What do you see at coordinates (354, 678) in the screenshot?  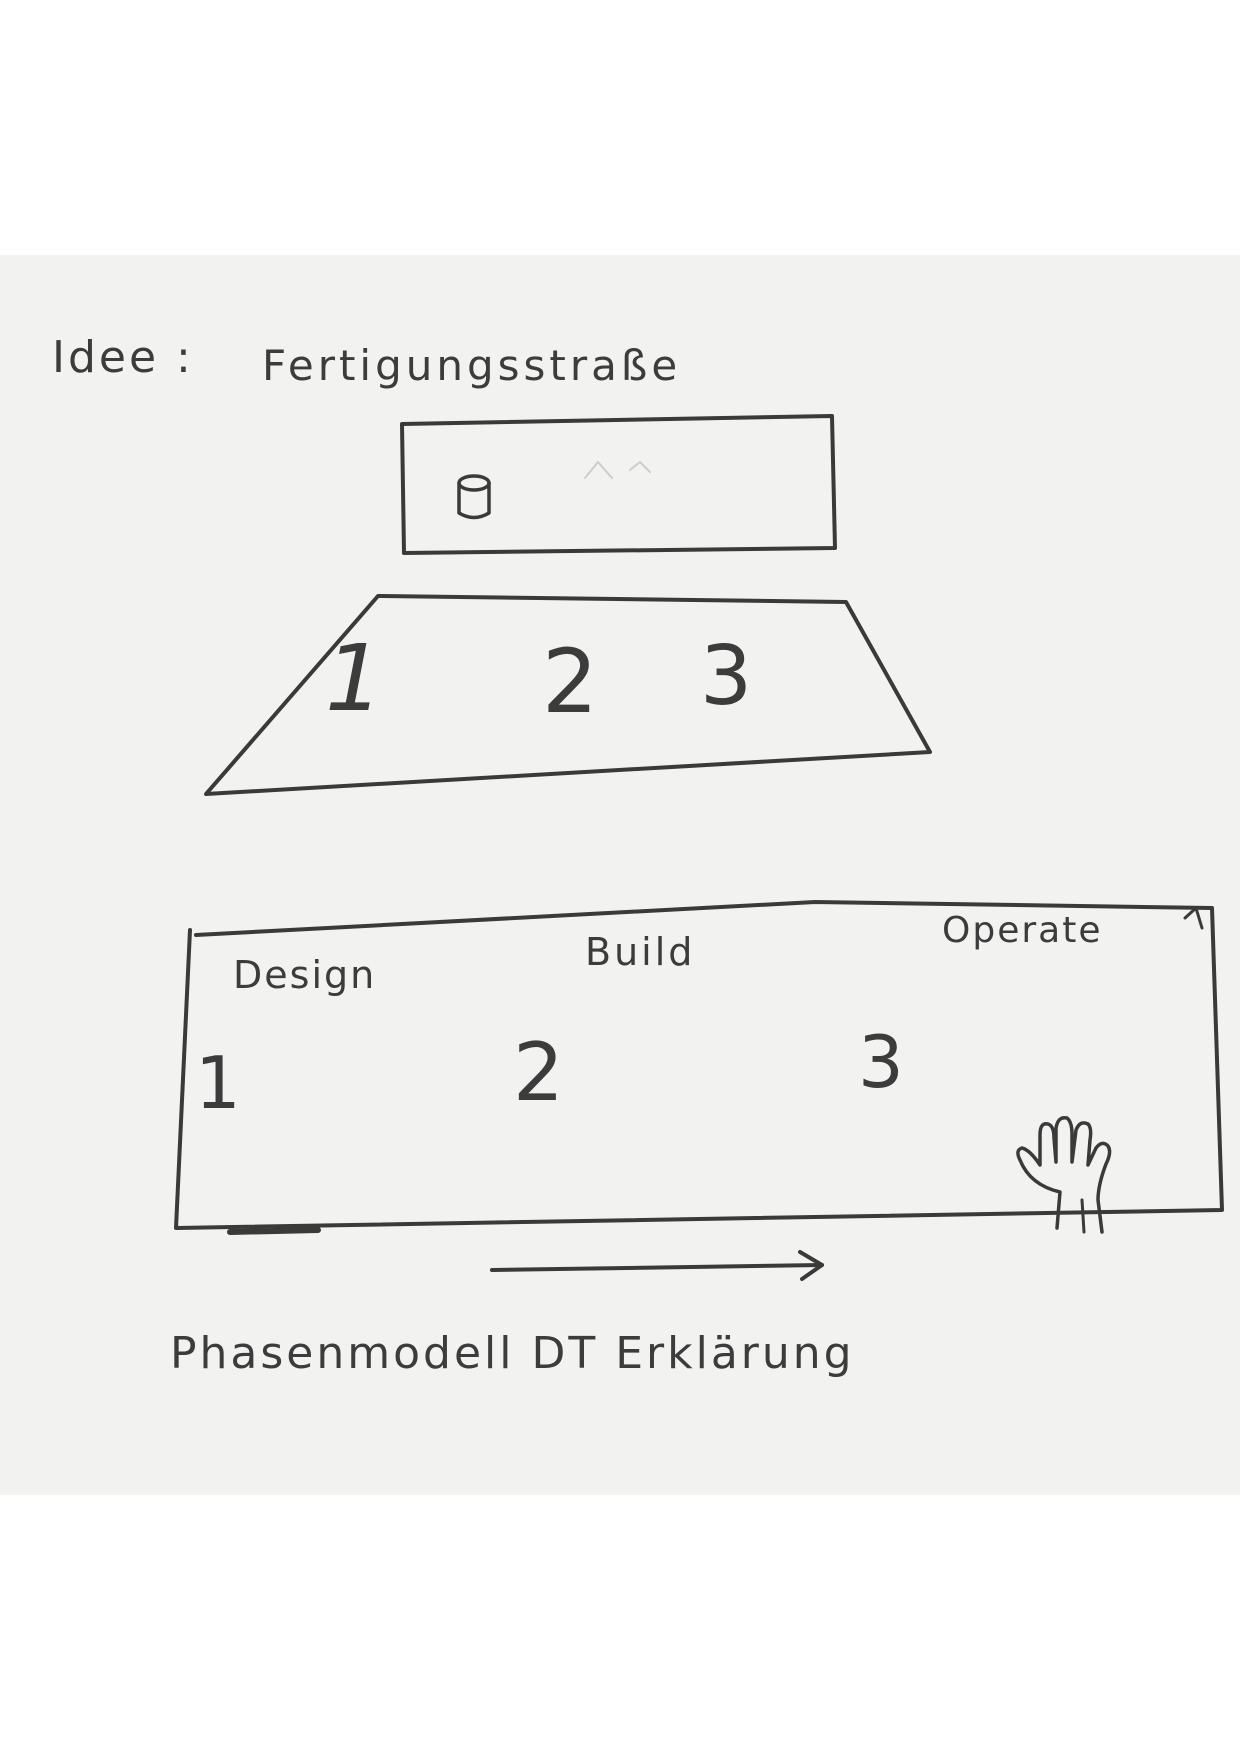 I see `station-number-1: 1` at bounding box center [354, 678].